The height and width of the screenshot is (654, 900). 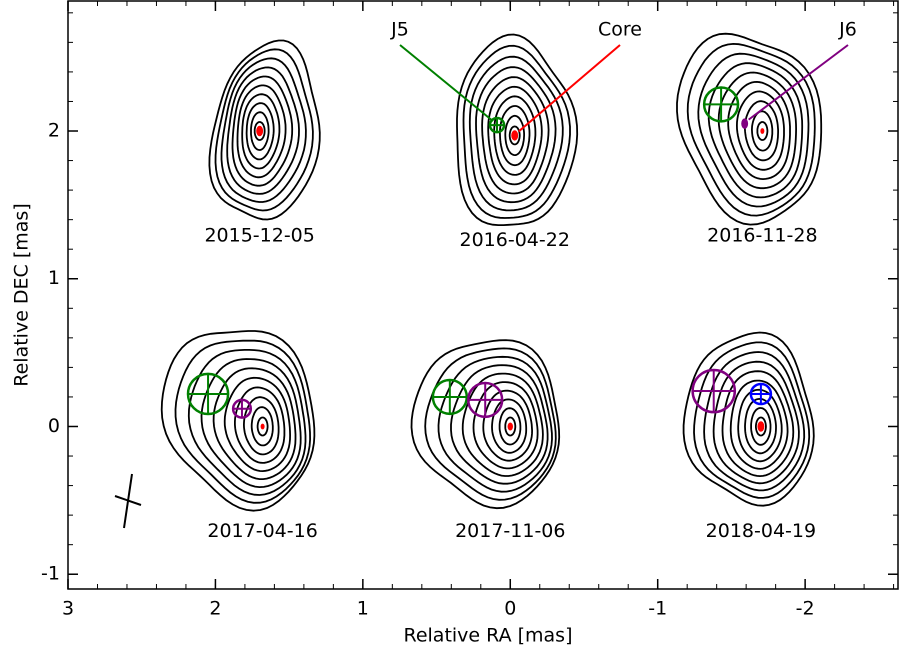 I want to click on x-tick-label: 1, so click(x=363, y=609).